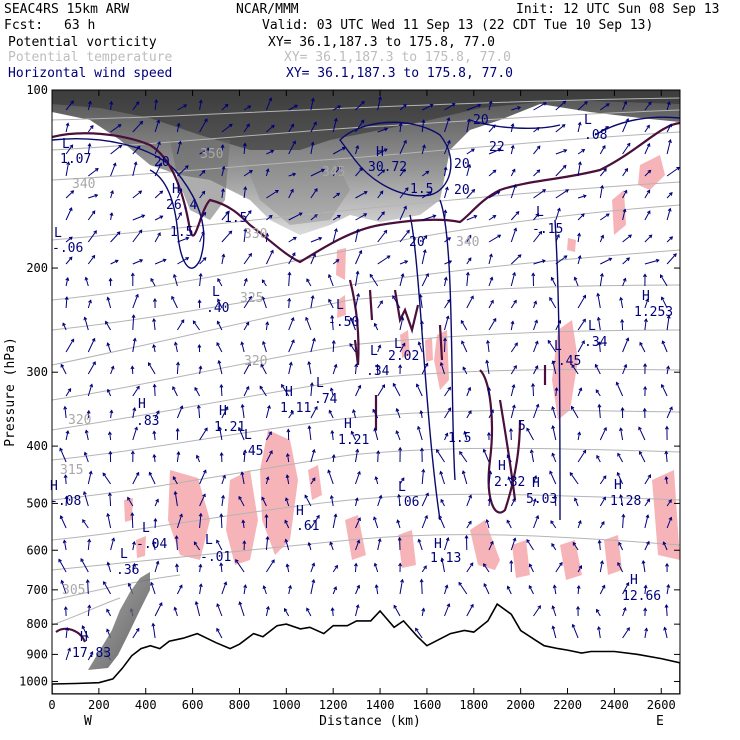 This screenshot has height=740, width=740. What do you see at coordinates (82, 42) in the screenshot?
I see `legend-pv-name: Potential vorticity` at bounding box center [82, 42].